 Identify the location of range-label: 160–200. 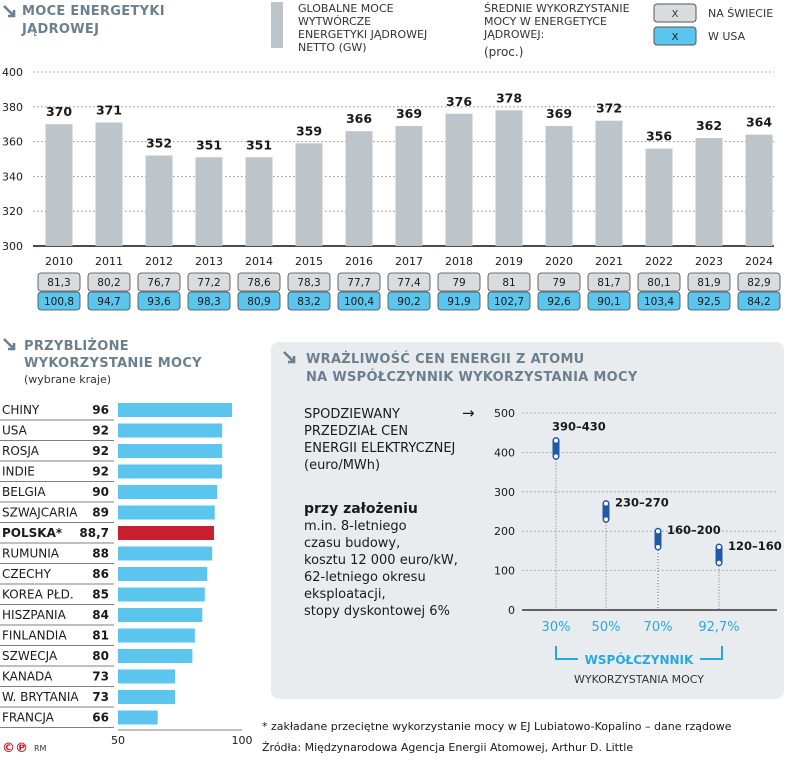
(694, 530).